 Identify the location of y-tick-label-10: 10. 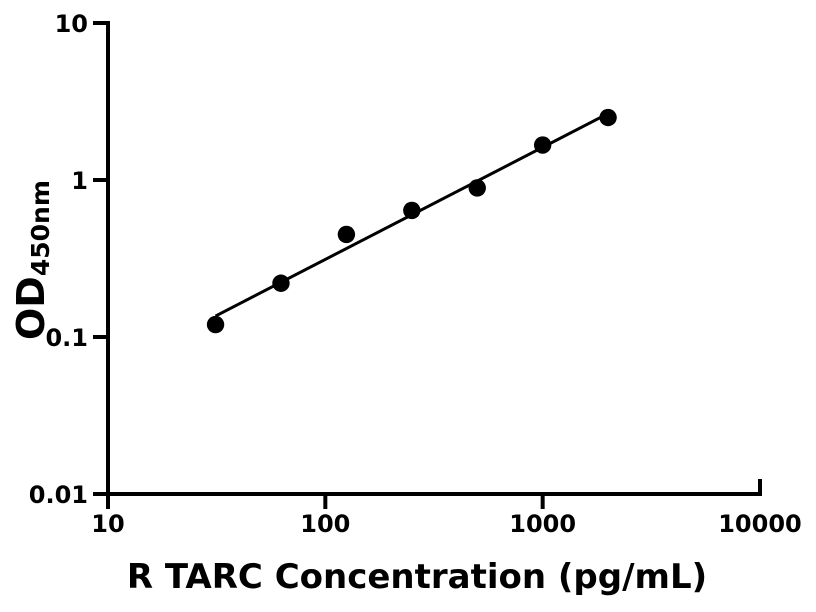
(71, 24).